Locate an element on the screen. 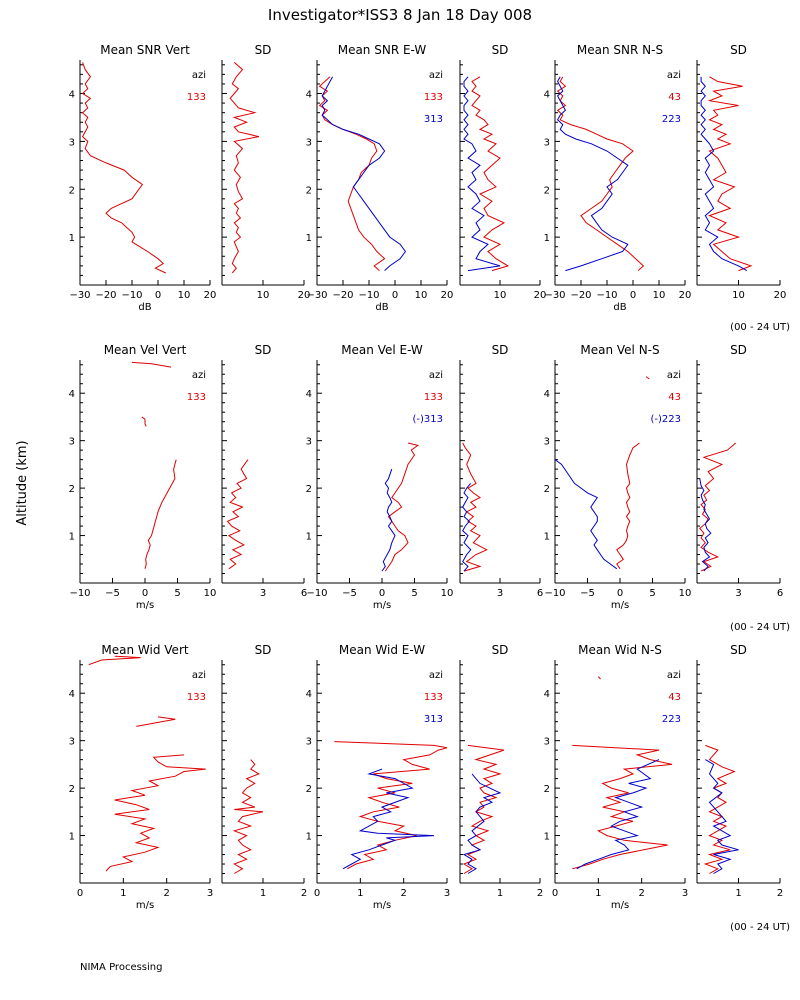 This screenshot has height=1000, width=800. legend-entry: 313 is located at coordinates (433, 719).